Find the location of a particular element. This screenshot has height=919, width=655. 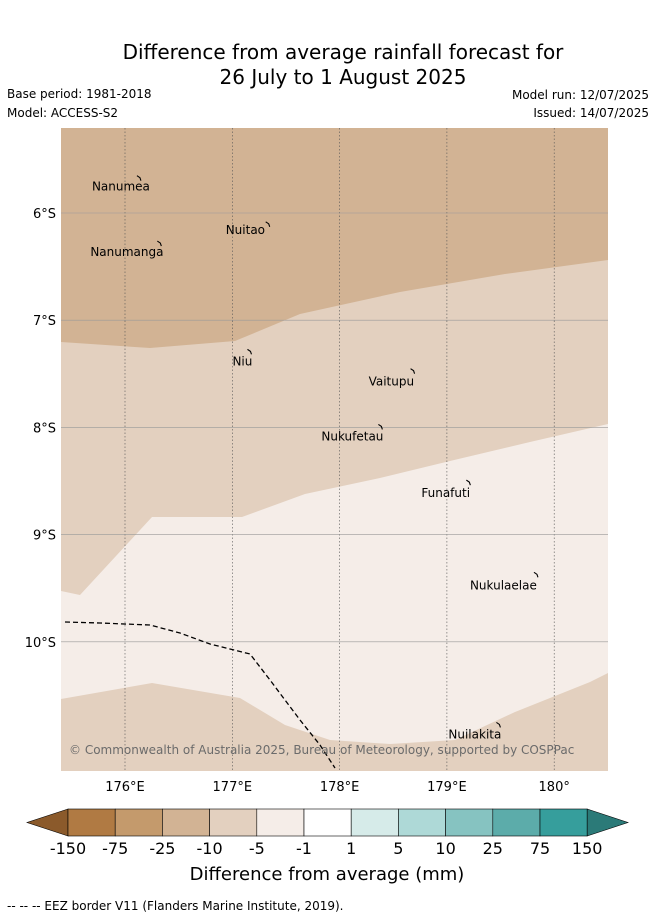

longitude-tick-labels: 176°E 177°E 178°E 179°E 180° is located at coordinates (337, 787).